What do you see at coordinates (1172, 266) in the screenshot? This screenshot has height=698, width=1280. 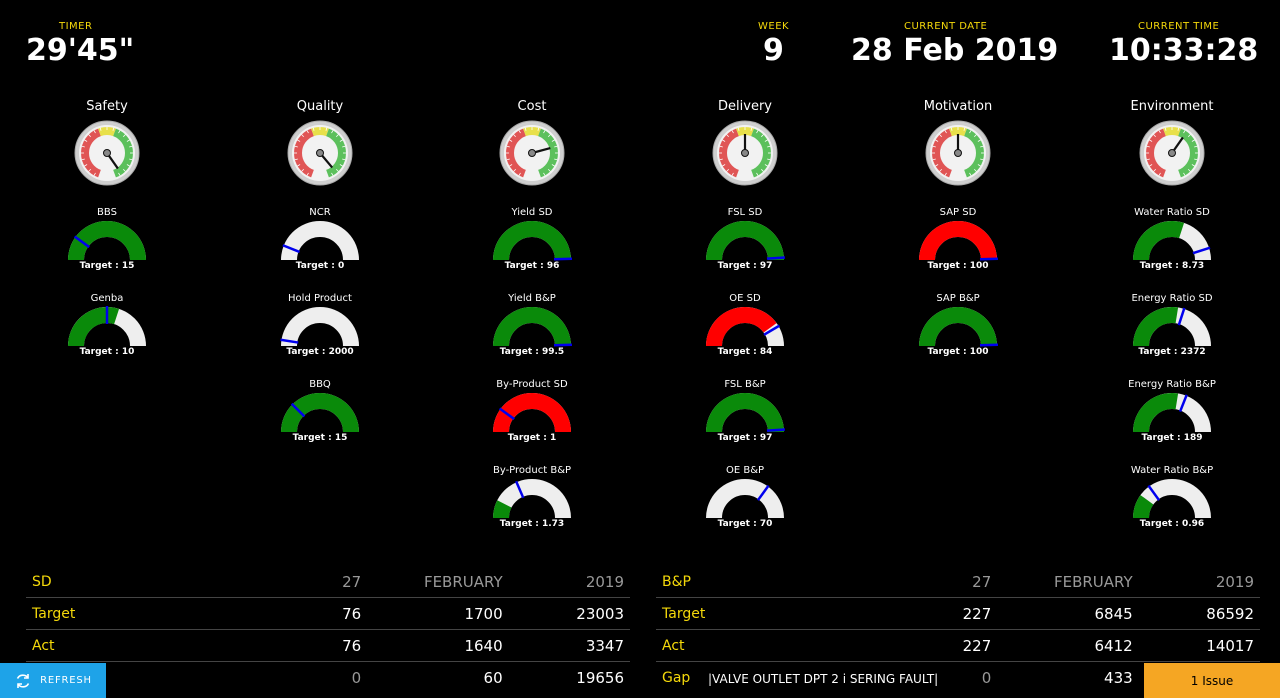 I see `kpi-target: Target : 8.73` at bounding box center [1172, 266].